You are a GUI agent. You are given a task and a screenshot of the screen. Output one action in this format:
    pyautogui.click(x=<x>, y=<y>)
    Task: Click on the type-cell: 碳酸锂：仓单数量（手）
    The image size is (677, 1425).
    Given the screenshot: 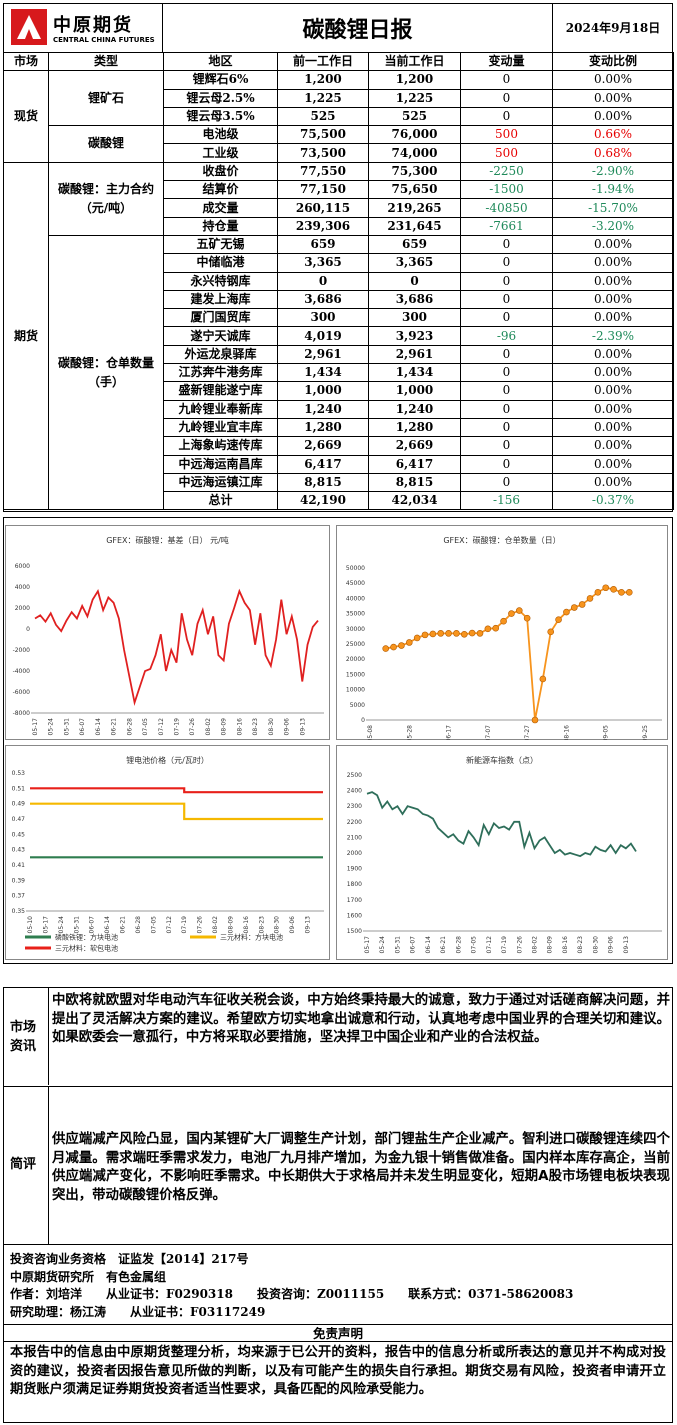 What is the action you would take?
    pyautogui.click(x=106, y=372)
    